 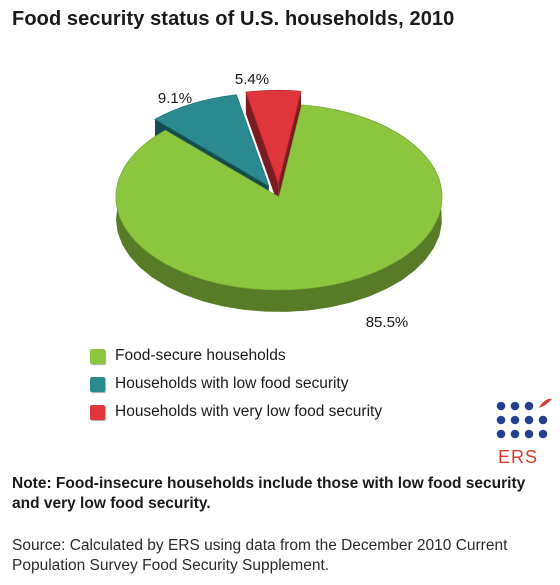 I want to click on label-very-low: 5.4%, so click(x=252, y=79).